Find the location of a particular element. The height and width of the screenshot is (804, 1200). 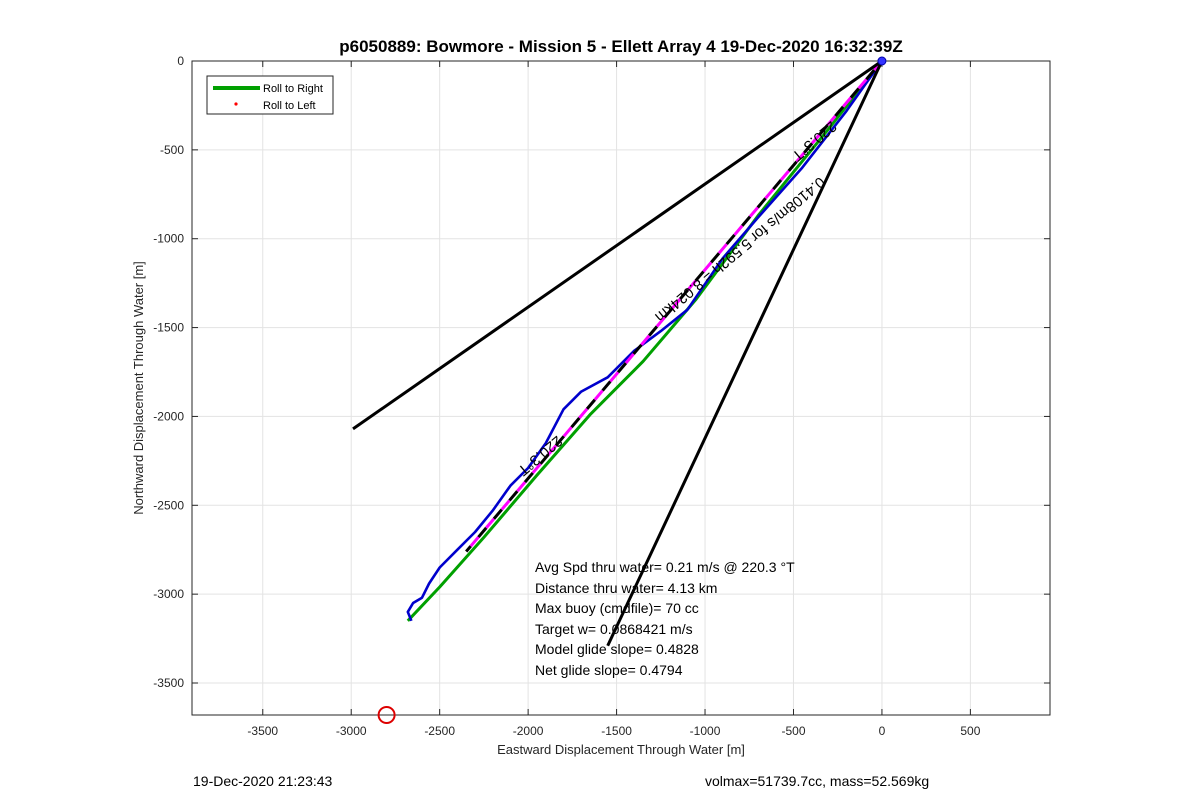

y-tick-label: 0 is located at coordinates (180, 61).